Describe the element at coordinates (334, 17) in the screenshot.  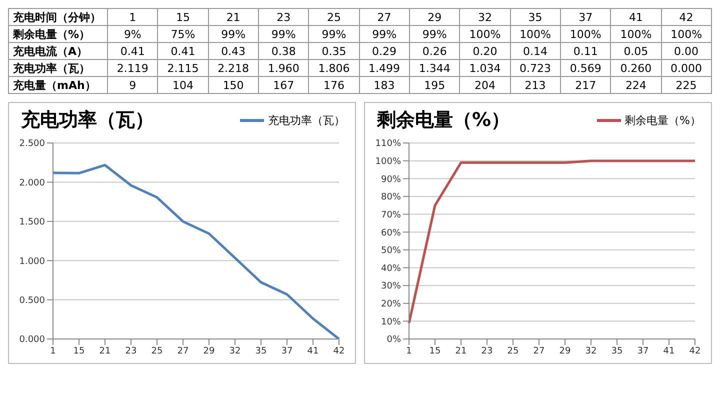
I see `text: 25` at that location.